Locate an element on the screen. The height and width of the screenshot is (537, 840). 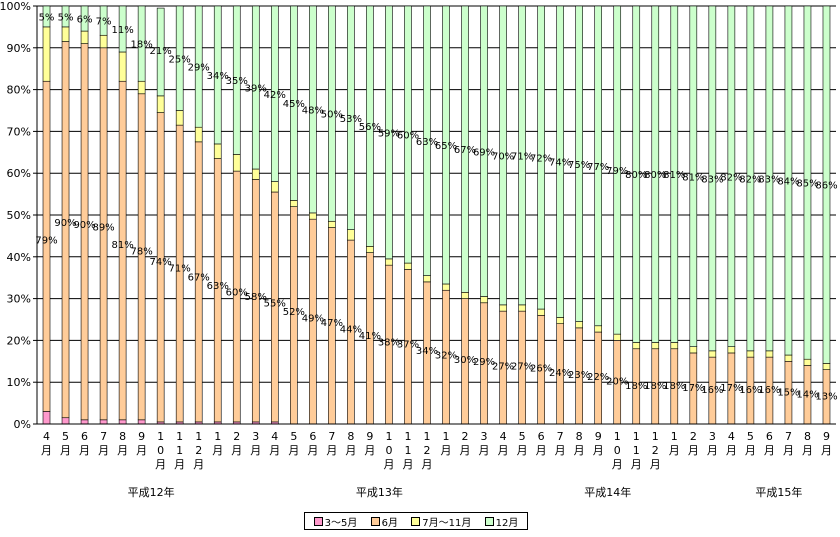
data-label-june: 32% is located at coordinates (446, 355).